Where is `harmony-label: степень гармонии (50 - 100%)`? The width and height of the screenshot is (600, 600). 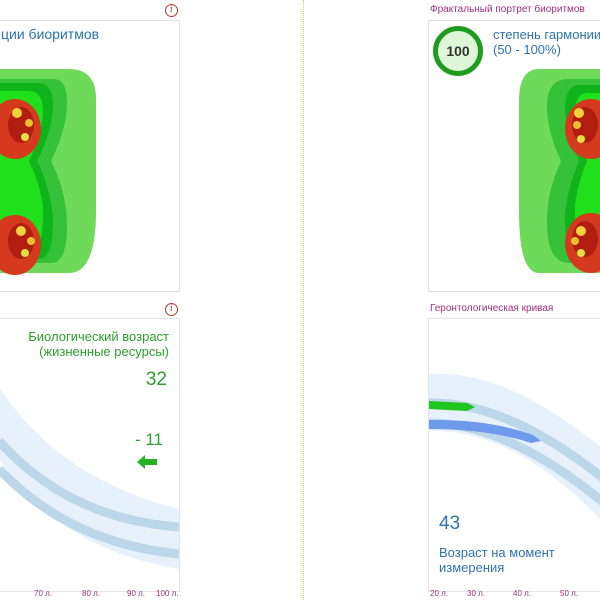 harmony-label: степень гармонии (50 - 100%) is located at coordinates (546, 42).